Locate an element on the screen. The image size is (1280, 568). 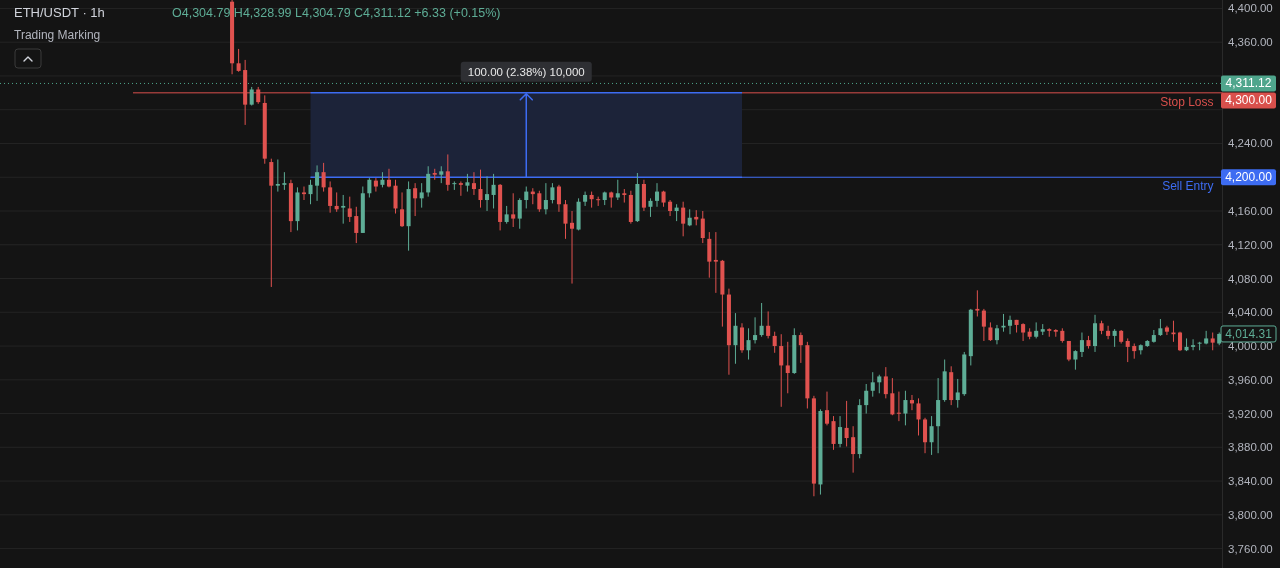
y-tick-label: 3,880.00 is located at coordinates (1250, 447).